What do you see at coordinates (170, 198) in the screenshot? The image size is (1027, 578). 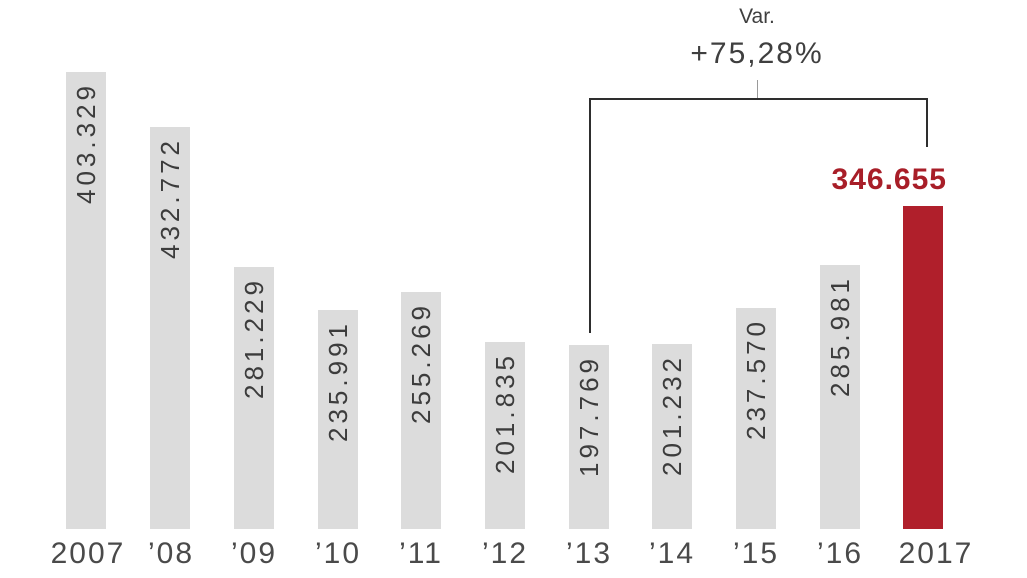 I see `bar-value-label: 432.772` at bounding box center [170, 198].